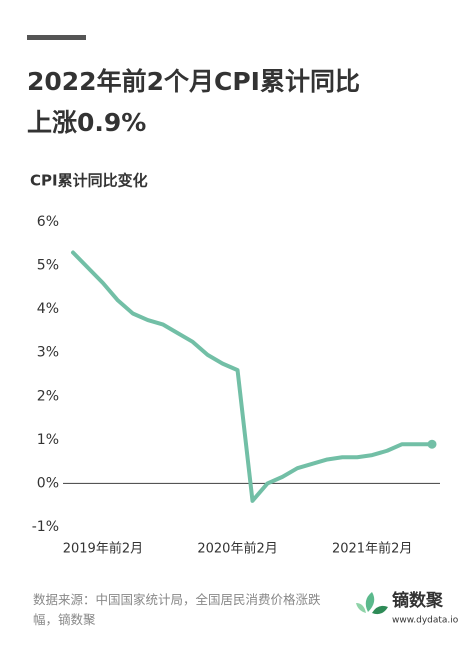  What do you see at coordinates (86, 122) in the screenshot?
I see `chart-title: 上涨0.9%` at bounding box center [86, 122].